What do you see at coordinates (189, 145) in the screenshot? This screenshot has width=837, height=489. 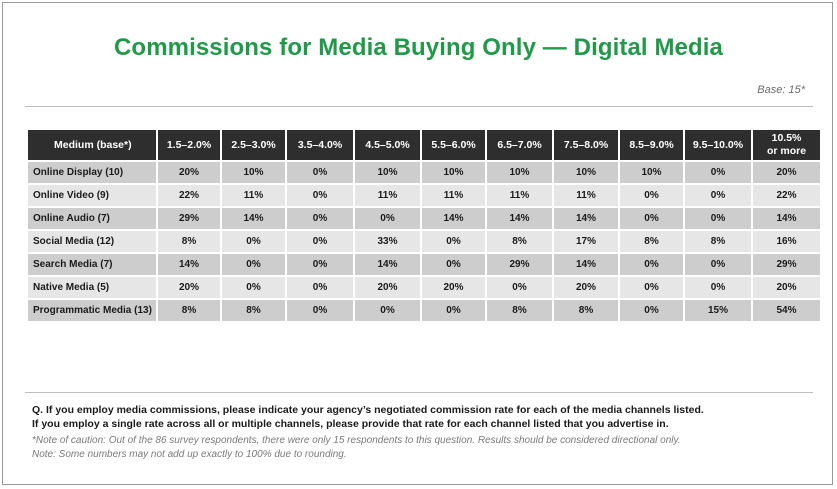 I see `column-header: 1.5–2.0%` at bounding box center [189, 145].